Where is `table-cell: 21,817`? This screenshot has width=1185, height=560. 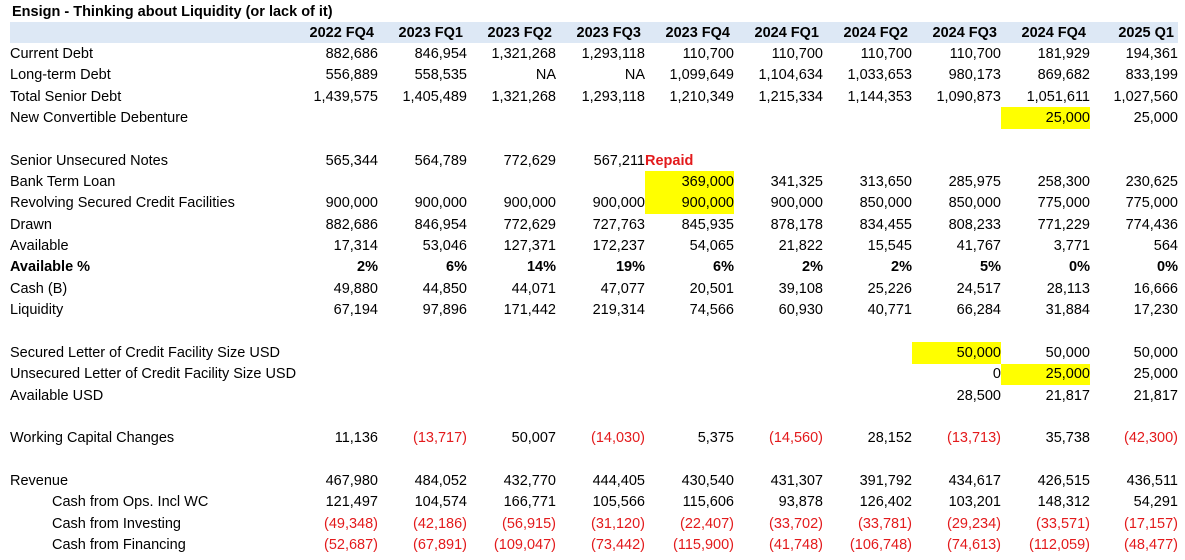 table-cell: 21,817 is located at coordinates (1155, 395).